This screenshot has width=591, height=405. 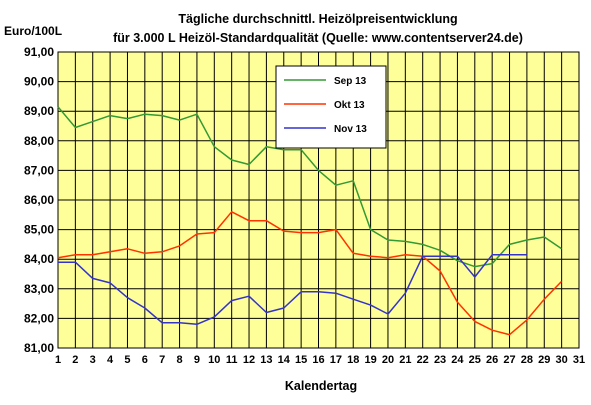 I want to click on legend-box, so click(x=331, y=107).